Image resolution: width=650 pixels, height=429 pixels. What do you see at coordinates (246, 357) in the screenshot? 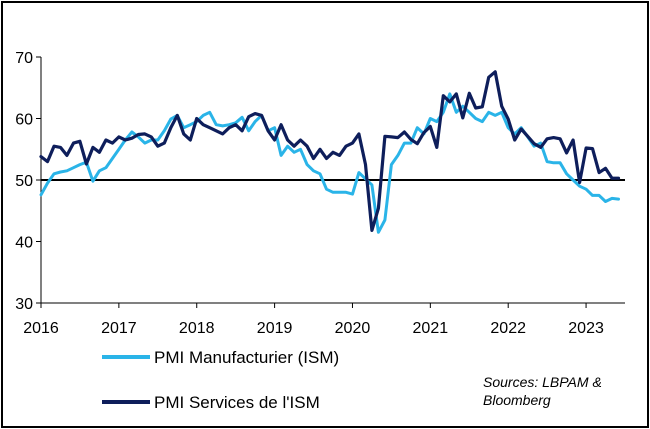
I see `legend-label-manufacturing: PMI Manufacturier (ISM)` at bounding box center [246, 357].